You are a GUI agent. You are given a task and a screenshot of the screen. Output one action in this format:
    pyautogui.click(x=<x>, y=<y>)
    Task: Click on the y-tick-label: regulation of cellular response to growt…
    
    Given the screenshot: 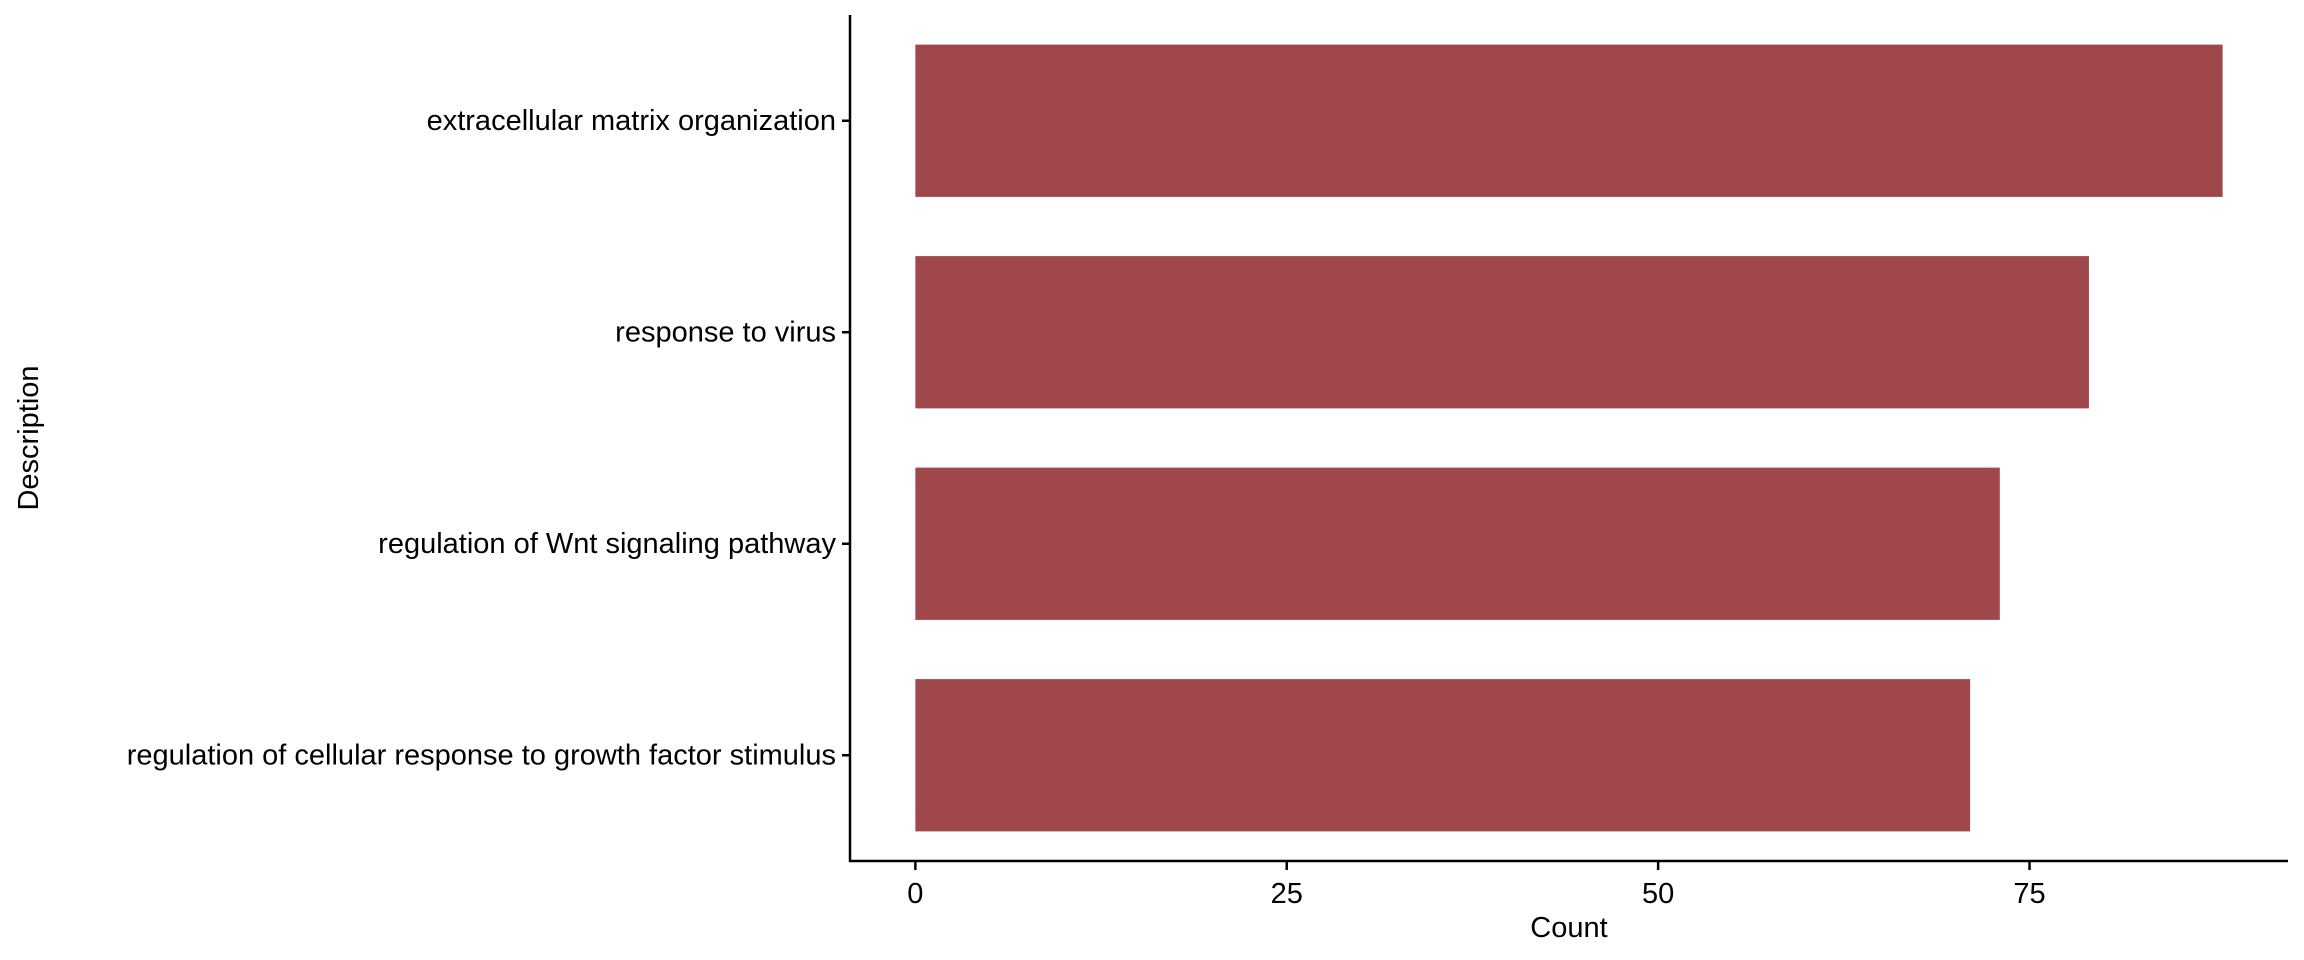 What is the action you would take?
    pyautogui.click(x=481, y=755)
    